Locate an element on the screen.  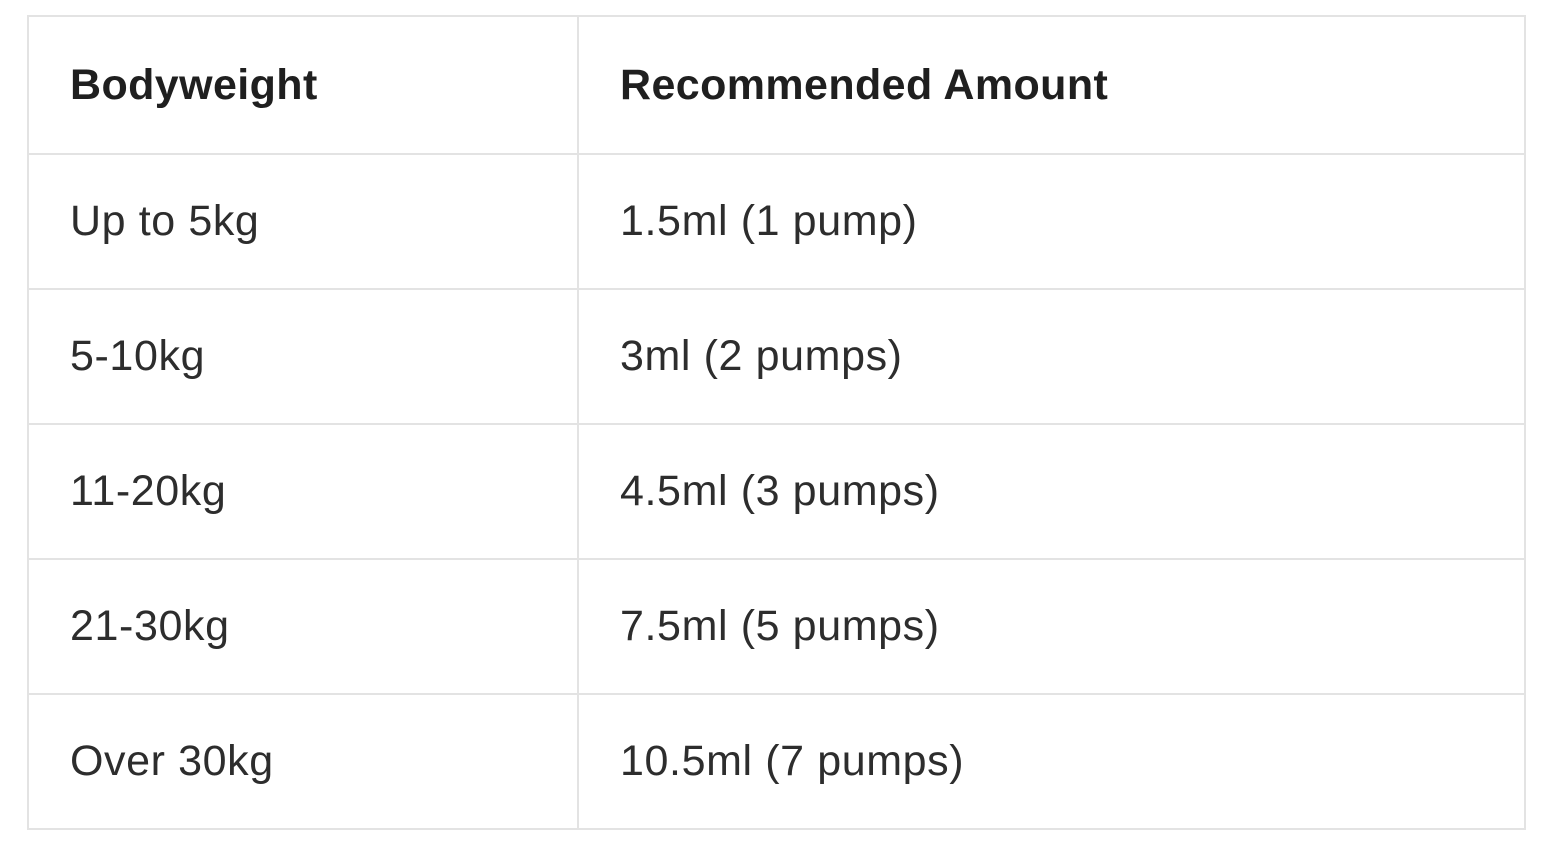
bodyweight-cell: 5-10kg is located at coordinates (303, 356).